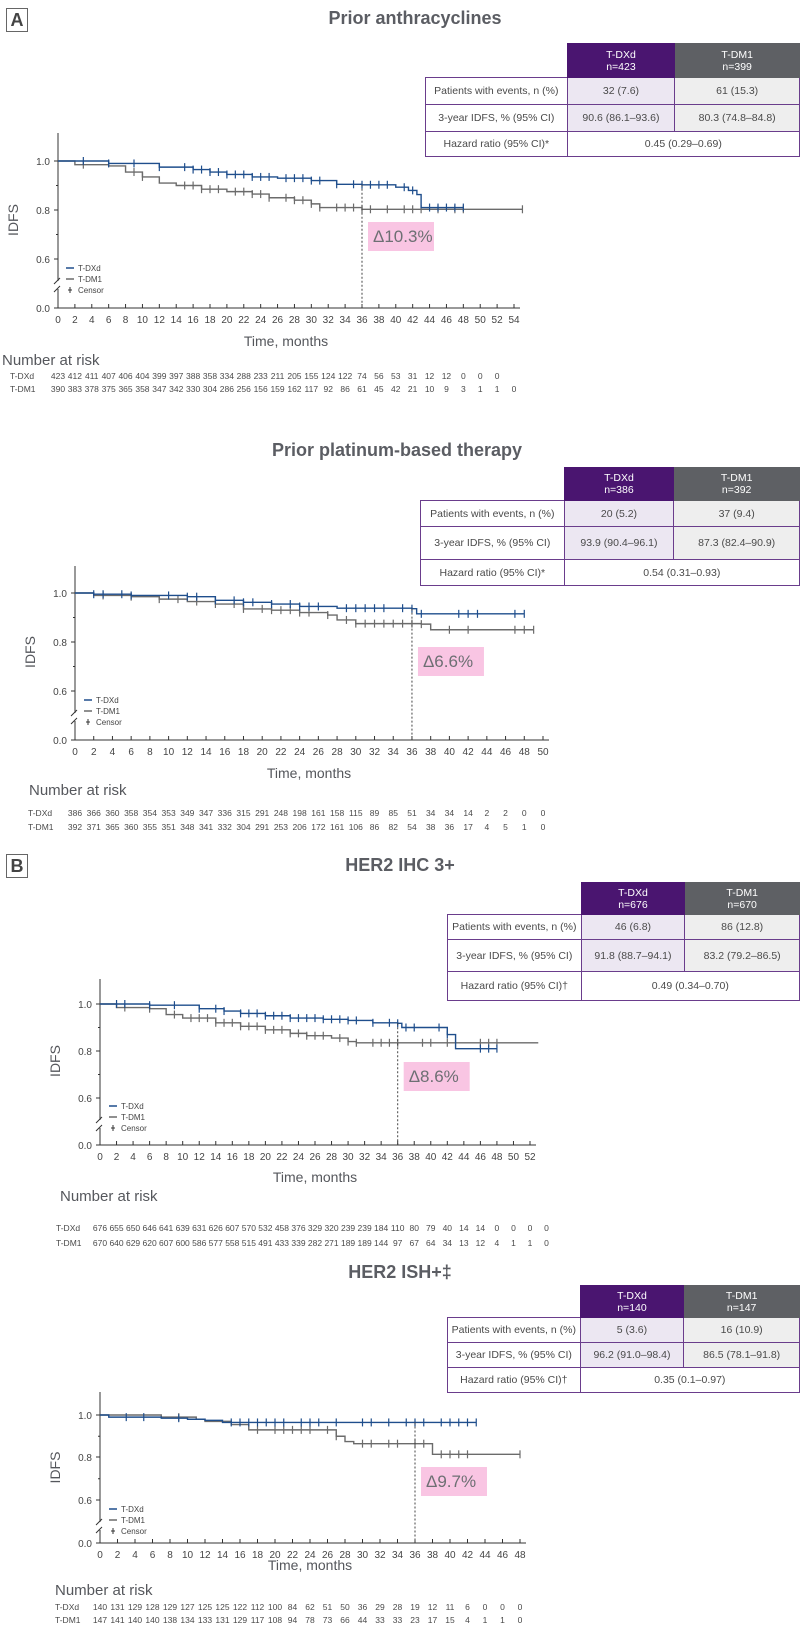  What do you see at coordinates (143, 320) in the screenshot?
I see `x-tick-label: 10` at bounding box center [143, 320].